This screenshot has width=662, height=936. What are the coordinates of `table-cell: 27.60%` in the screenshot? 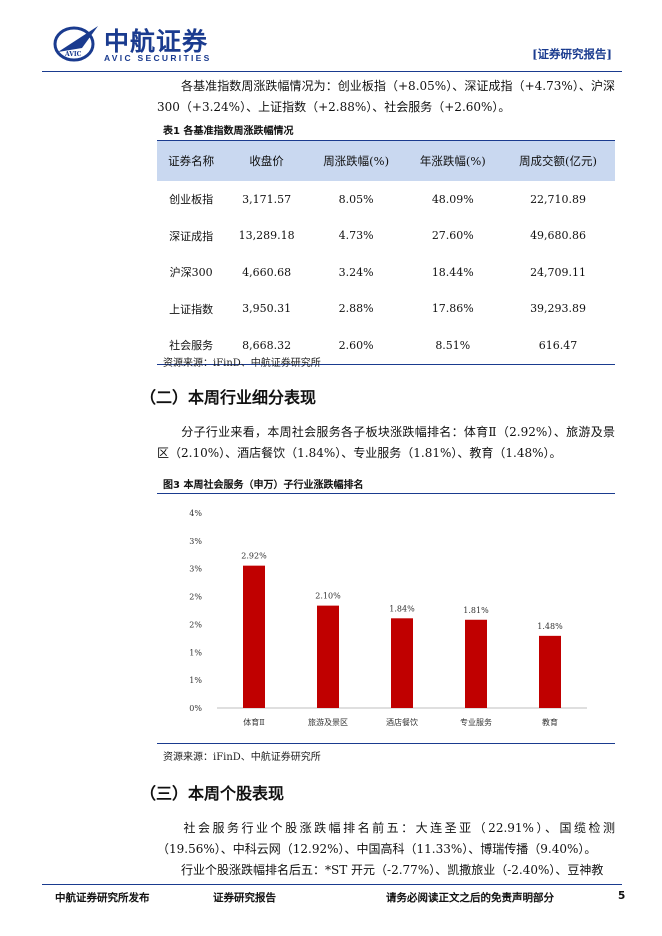 It's located at (452, 236).